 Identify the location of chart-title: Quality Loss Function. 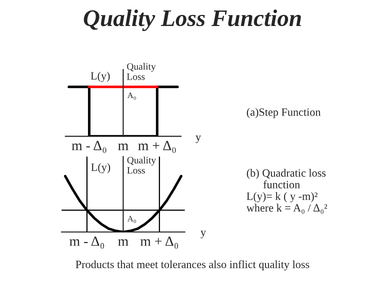
(192, 21).